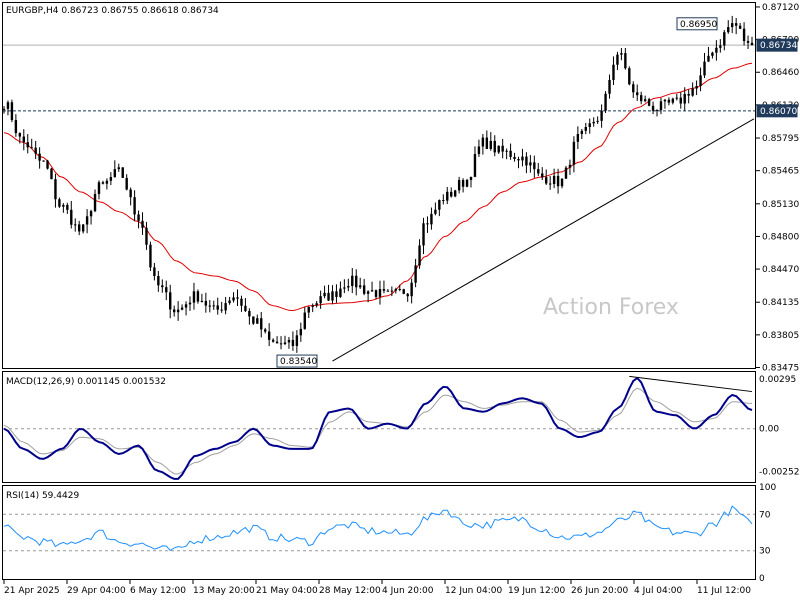  Describe the element at coordinates (698, 25) in the screenshot. I see `high-marker-label: 0.86950` at that location.